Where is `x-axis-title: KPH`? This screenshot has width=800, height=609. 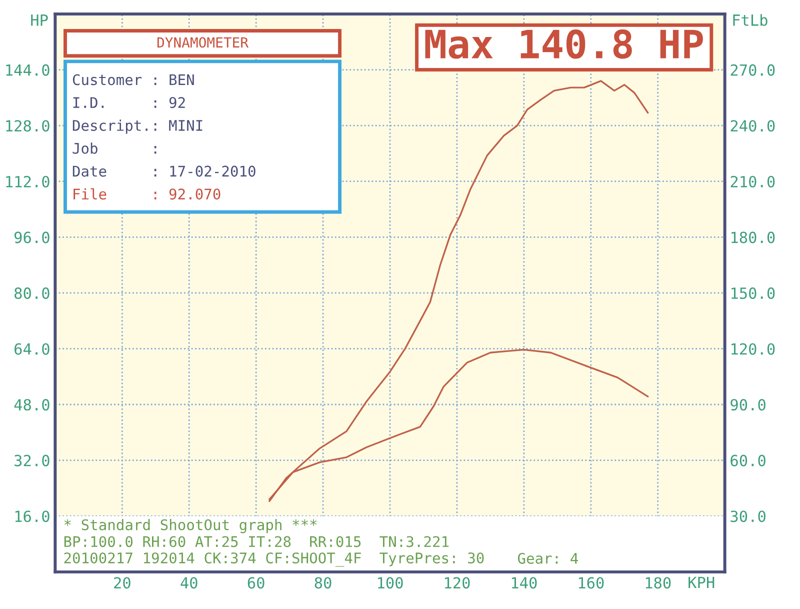
x-axis-title: KPH is located at coordinates (701, 582).